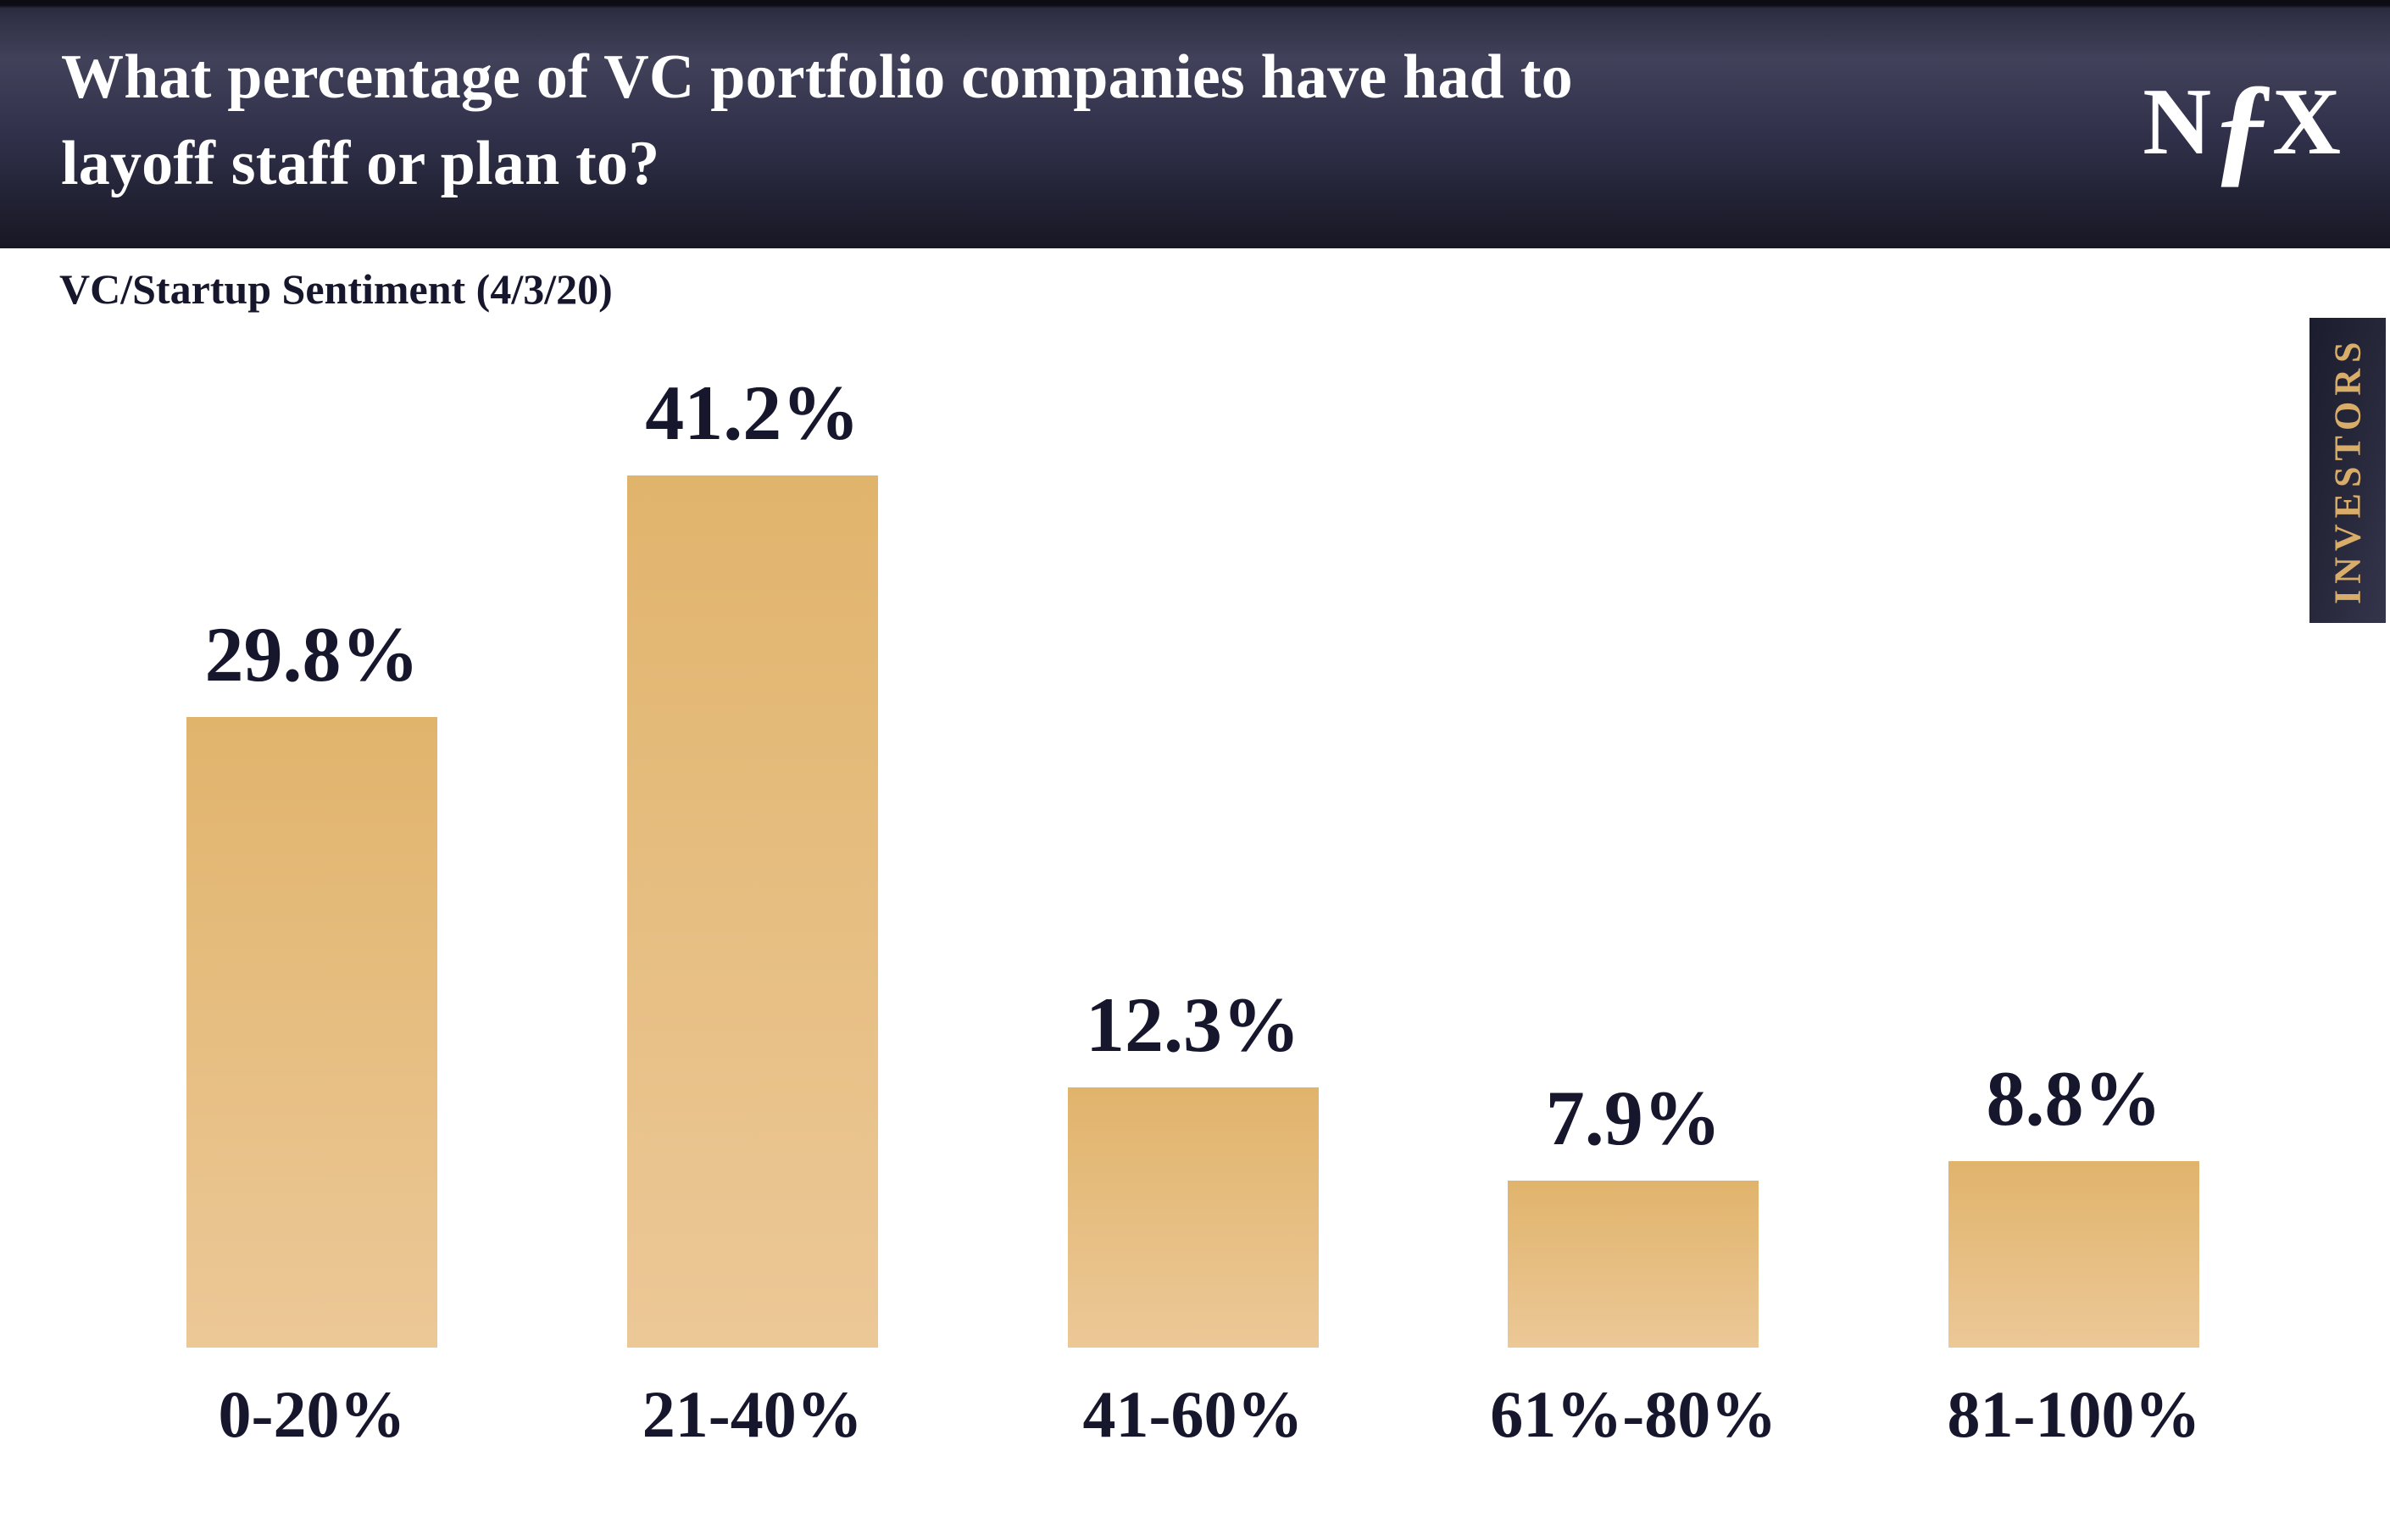 This screenshot has height=1540, width=2390. I want to click on investors-tab: INVESTORS, so click(2347, 471).